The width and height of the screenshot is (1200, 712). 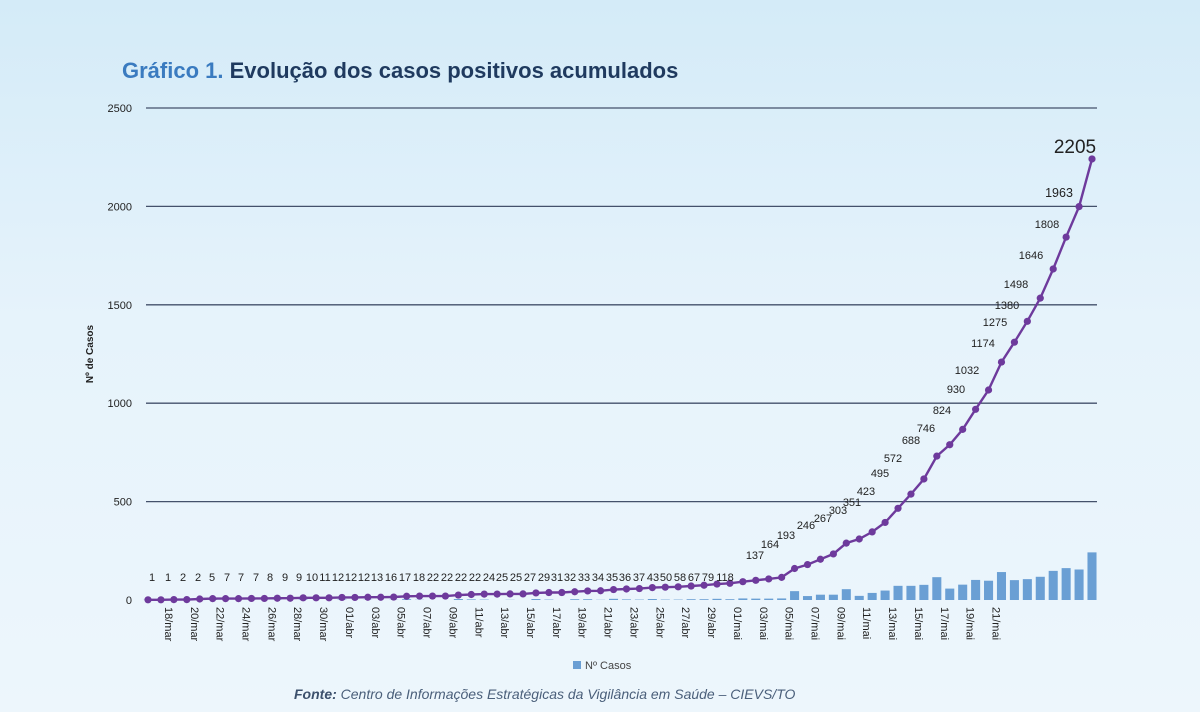 What do you see at coordinates (391, 578) in the screenshot?
I see `data-label: 16` at bounding box center [391, 578].